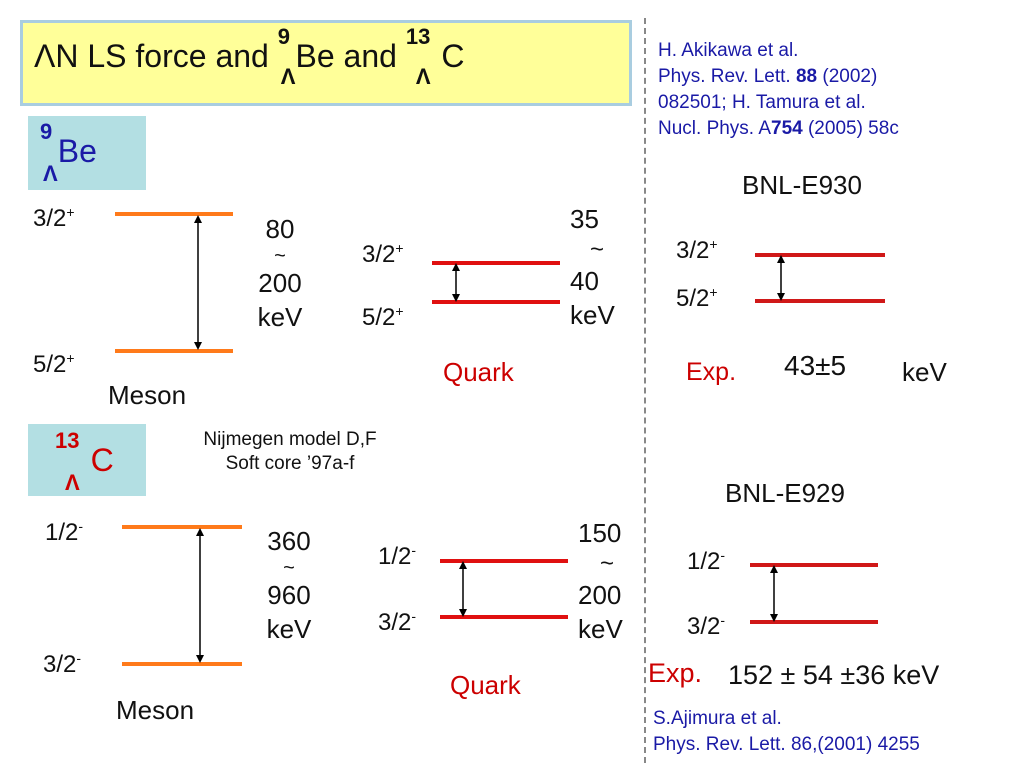 Image resolution: width=1024 pixels, height=768 pixels. Describe the element at coordinates (834, 675) in the screenshot. I see `c-exp-value: 152 ± 54 ±36 keV` at that location.